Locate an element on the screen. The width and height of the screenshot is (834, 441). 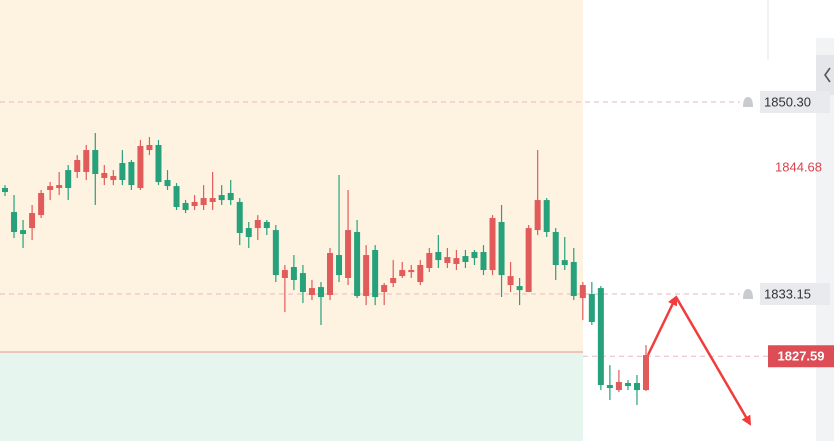
last-price-label: 1827.59 is located at coordinates (801, 356).